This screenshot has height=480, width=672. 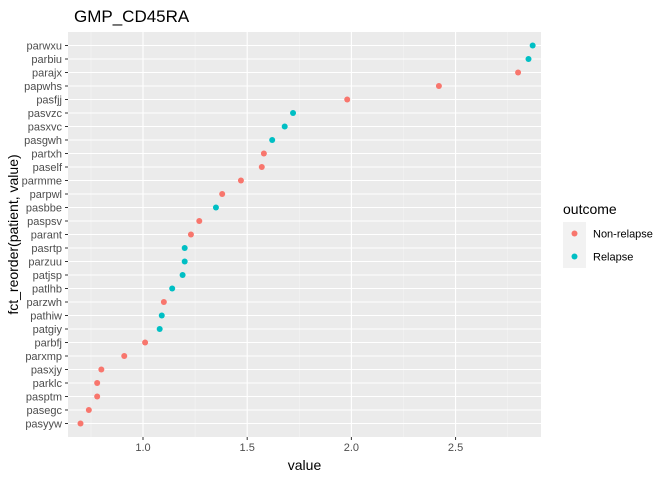 I want to click on data-point-pasgwh, so click(x=272, y=140).